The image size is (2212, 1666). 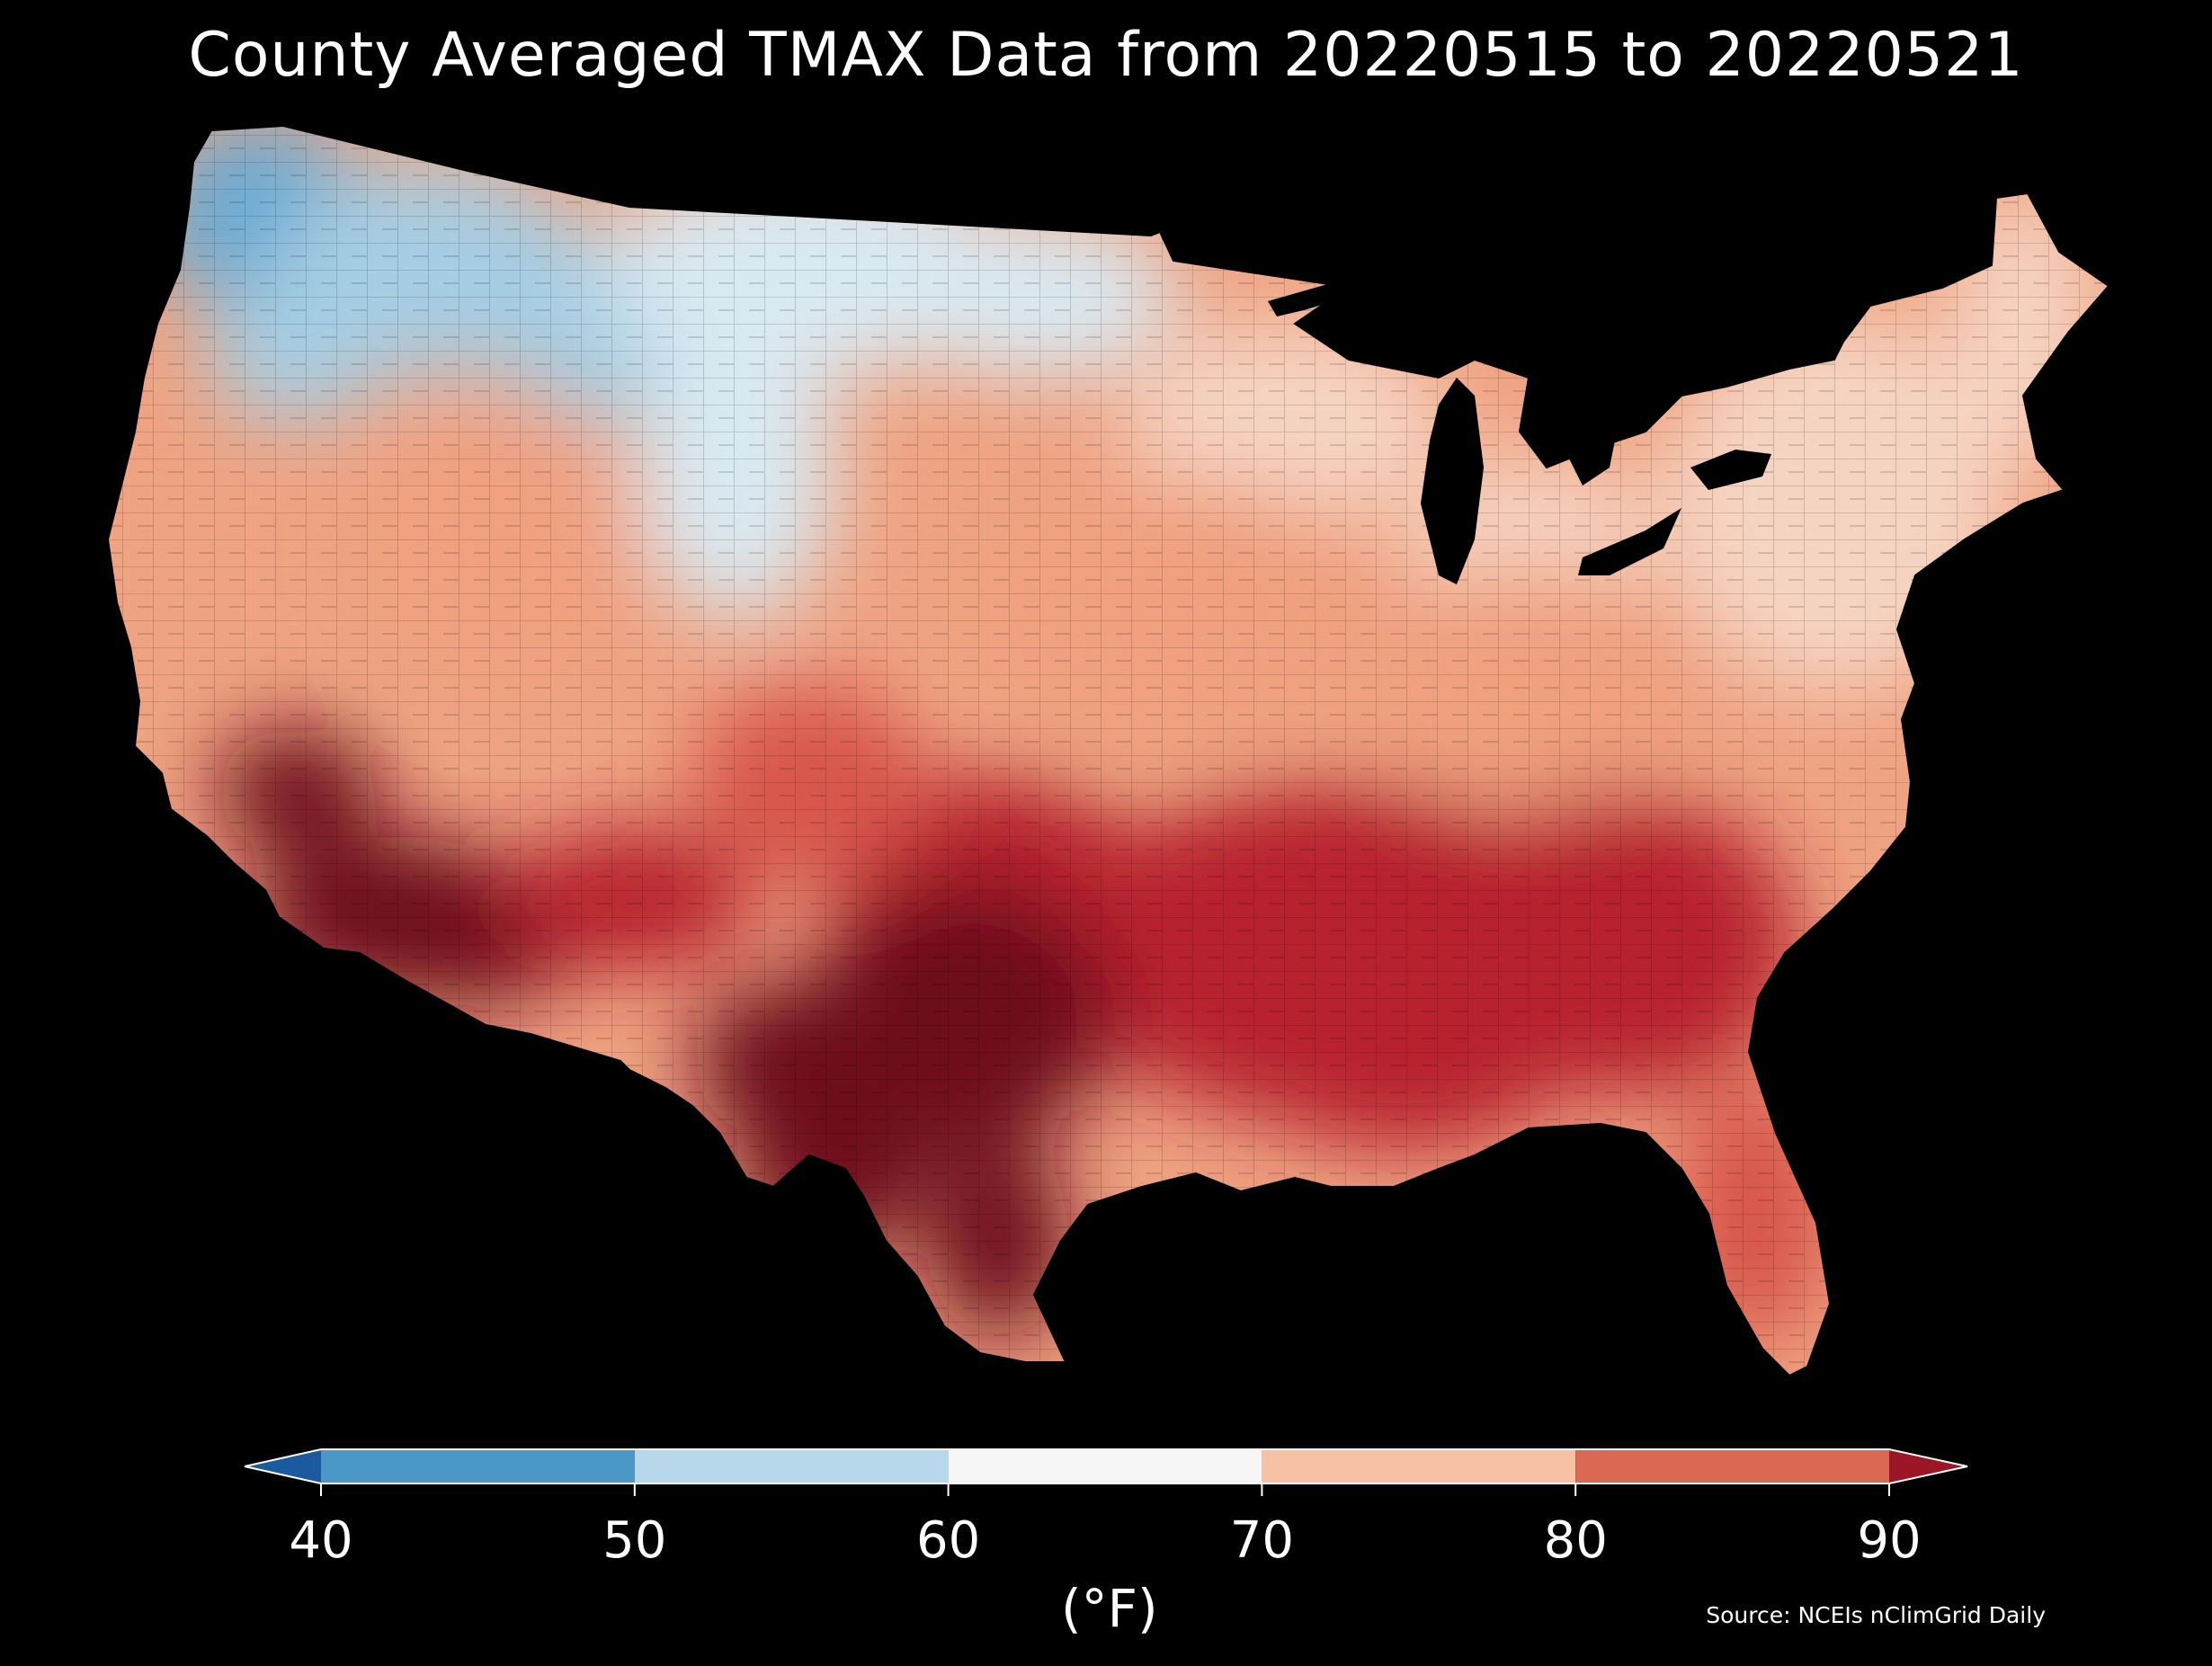 I want to click on colorbar-under-arrow, so click(x=283, y=1466).